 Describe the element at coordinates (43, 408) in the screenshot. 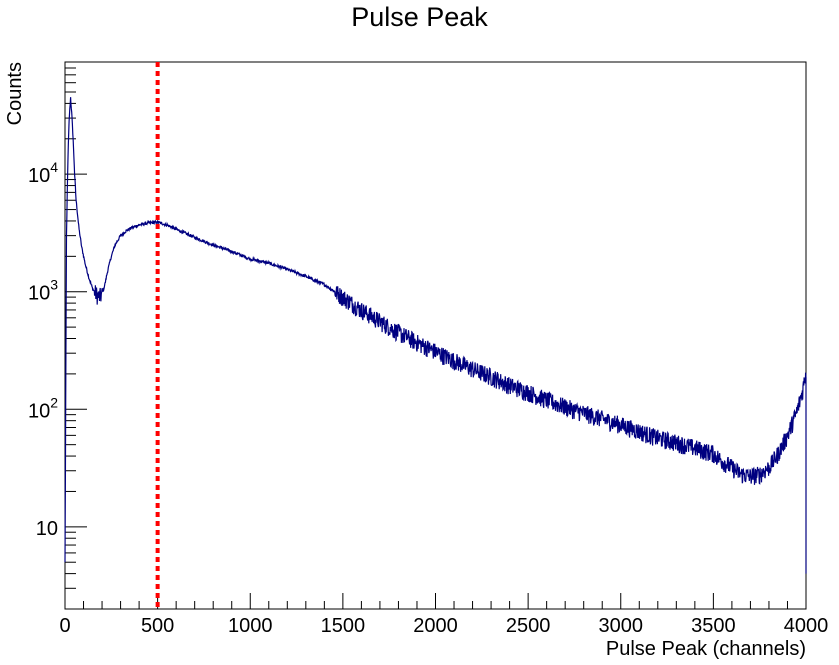

I see `y-tick-label: 10²` at that location.